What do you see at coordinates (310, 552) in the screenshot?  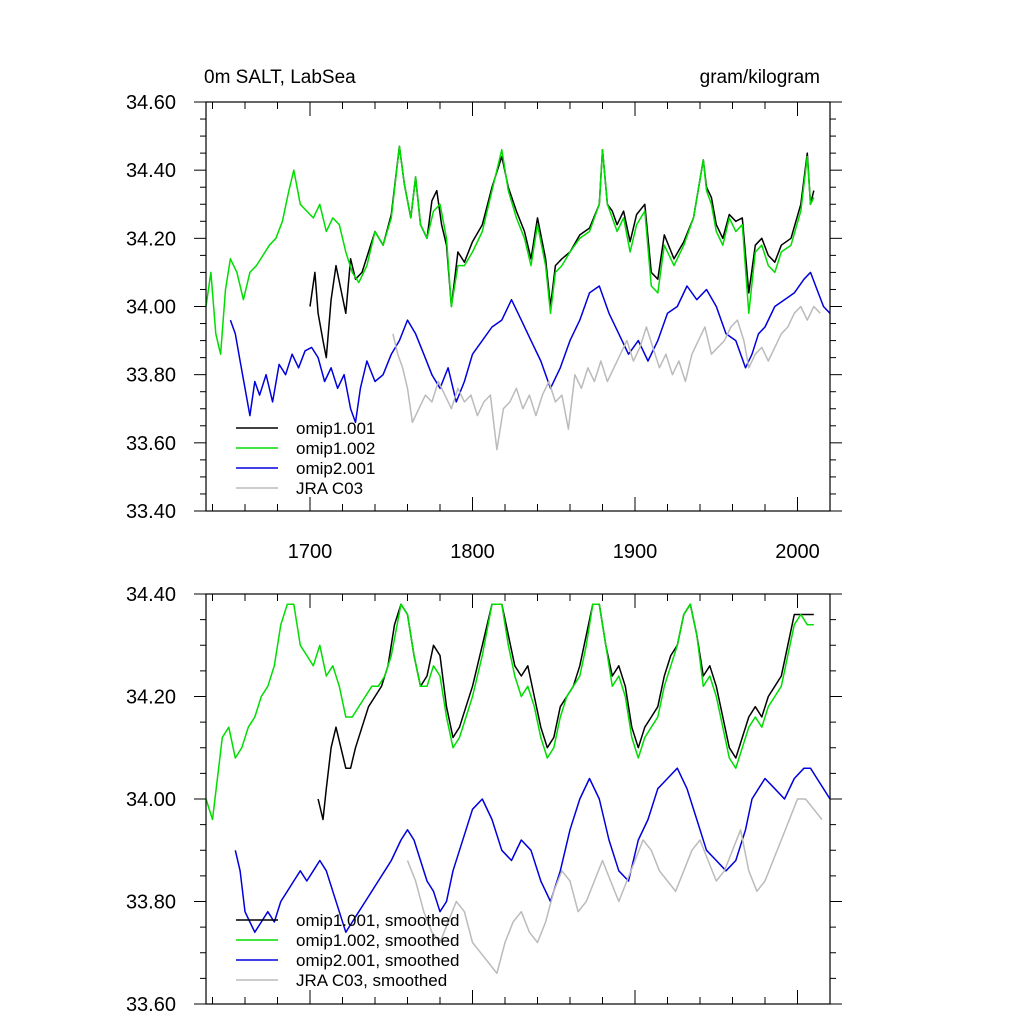 I see `top-x-tick-label: 1700` at bounding box center [310, 552].